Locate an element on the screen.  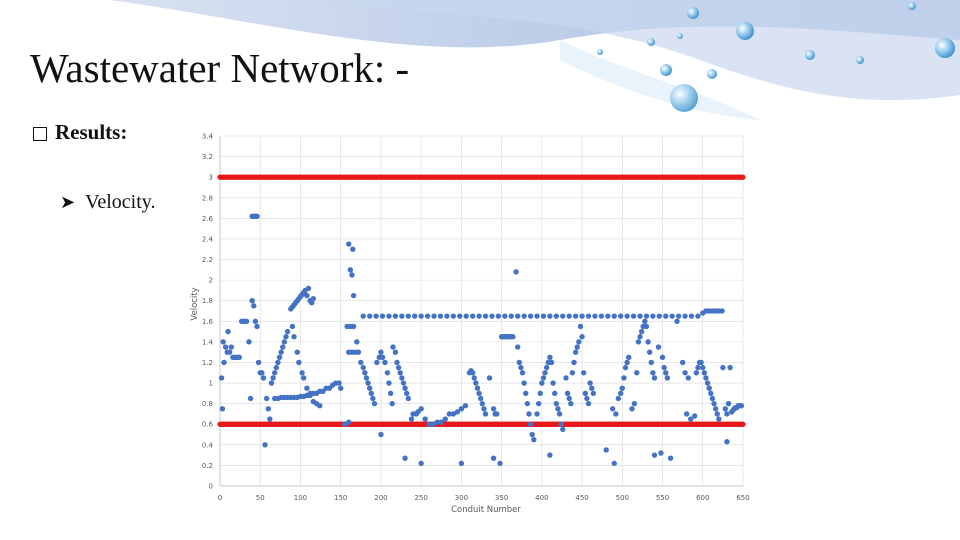
y-tick-label: 0.8 is located at coordinates (207, 404).